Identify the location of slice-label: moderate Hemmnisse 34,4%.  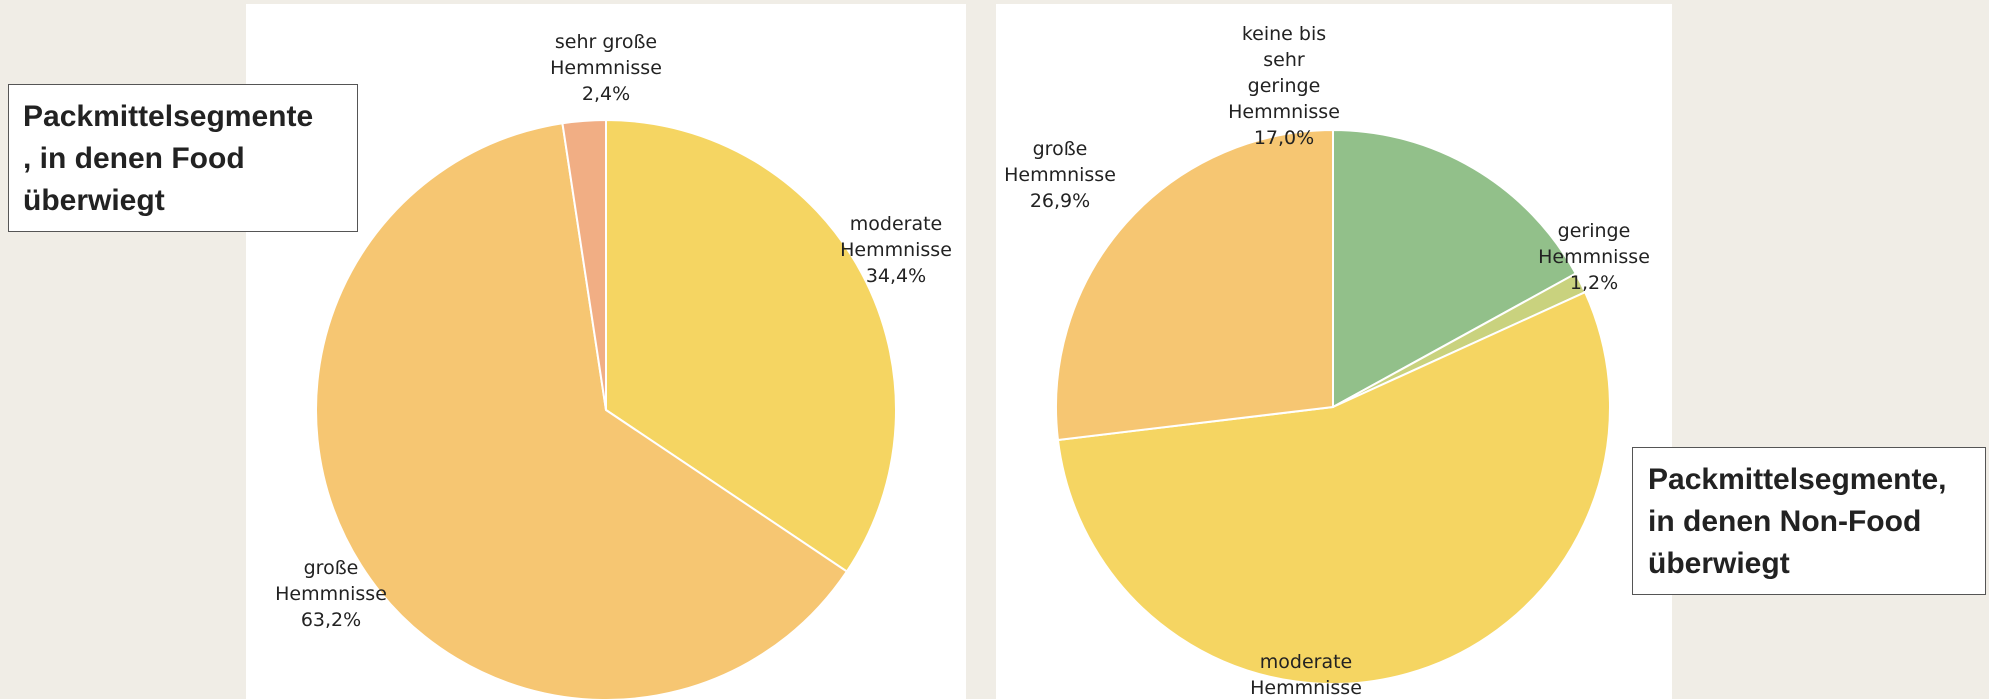
(896, 250).